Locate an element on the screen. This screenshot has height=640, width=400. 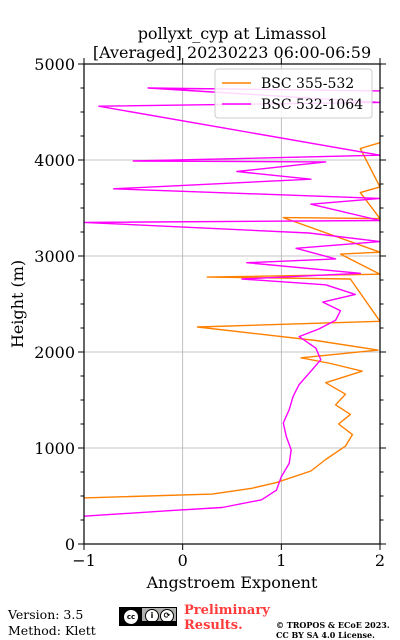
x-tick-label: 1 is located at coordinates (281, 560).